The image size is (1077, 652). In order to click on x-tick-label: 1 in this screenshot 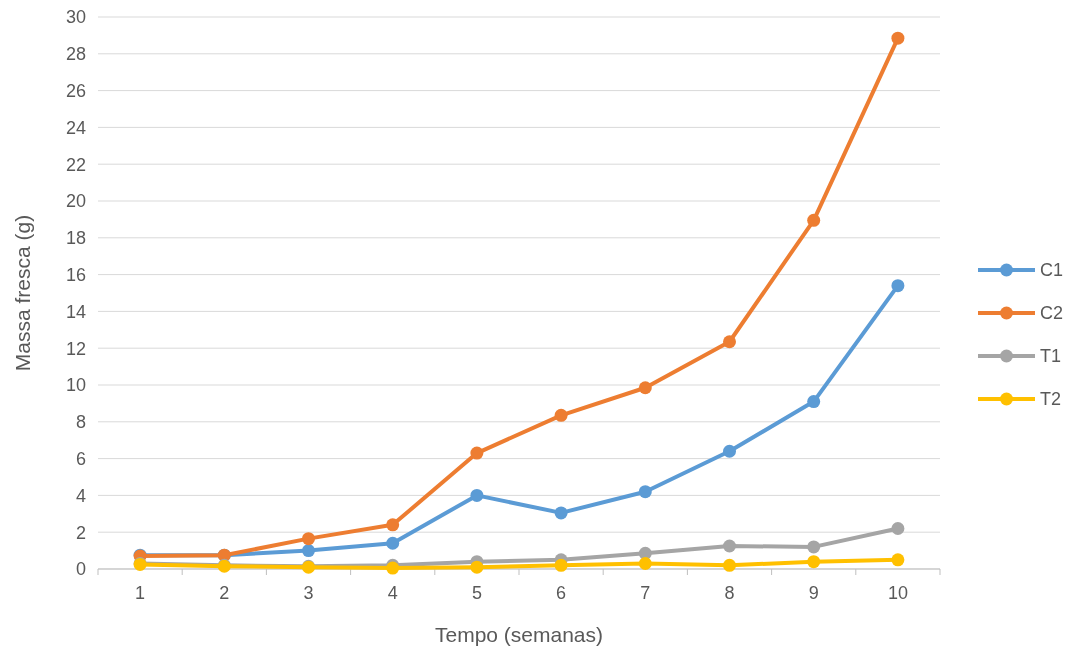, I will do `click(140, 593)`.